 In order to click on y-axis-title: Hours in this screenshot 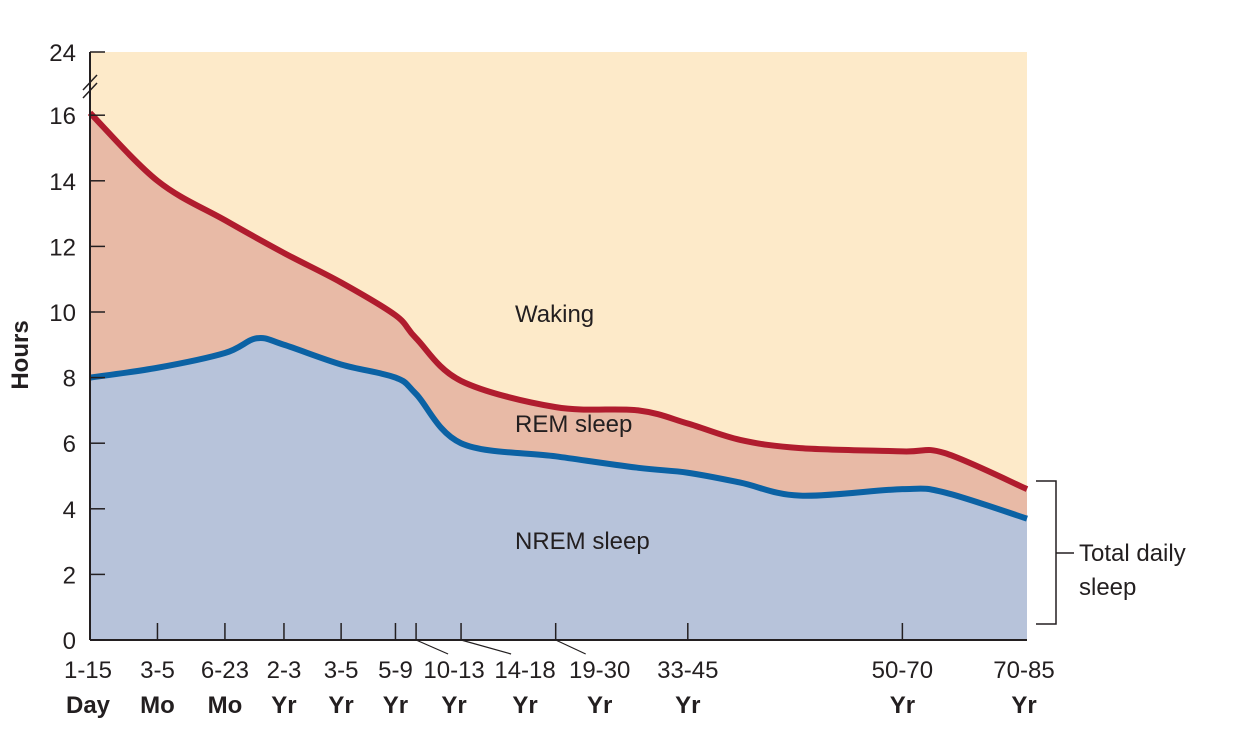, I will do `click(20, 354)`.